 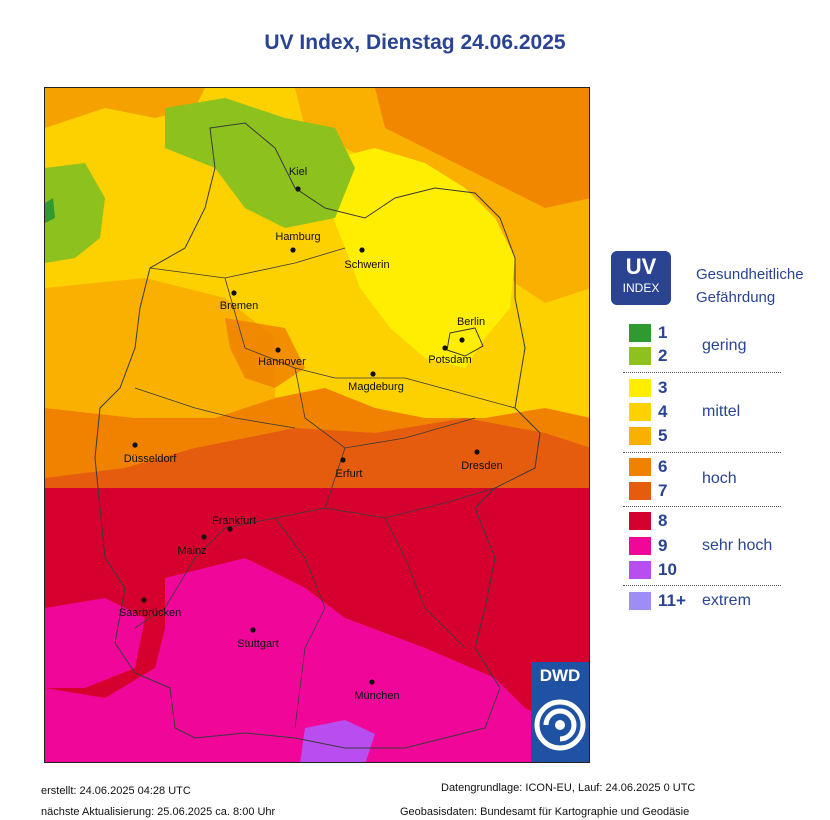 I want to click on city-schwerin: Schwerin, so click(x=367, y=259).